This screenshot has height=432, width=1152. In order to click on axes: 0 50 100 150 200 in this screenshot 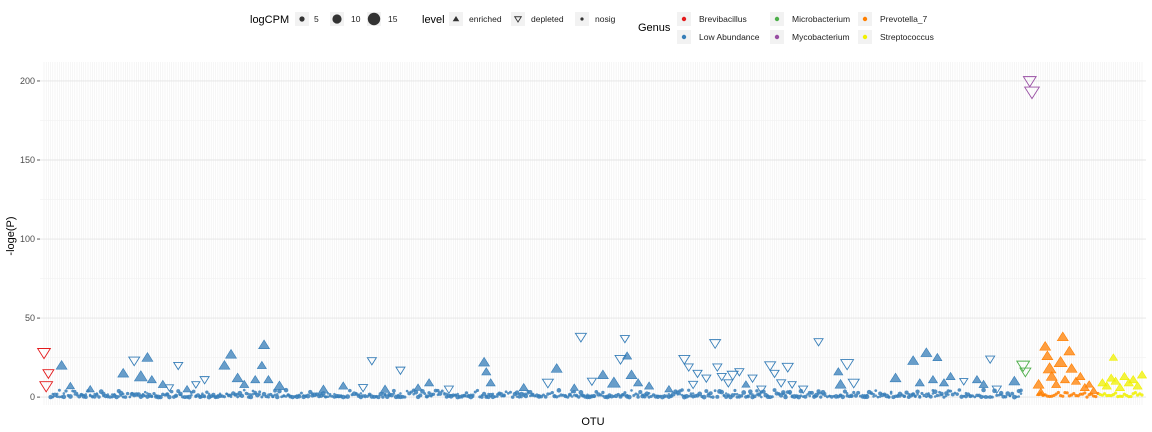, I will do `click(30, 239)`.